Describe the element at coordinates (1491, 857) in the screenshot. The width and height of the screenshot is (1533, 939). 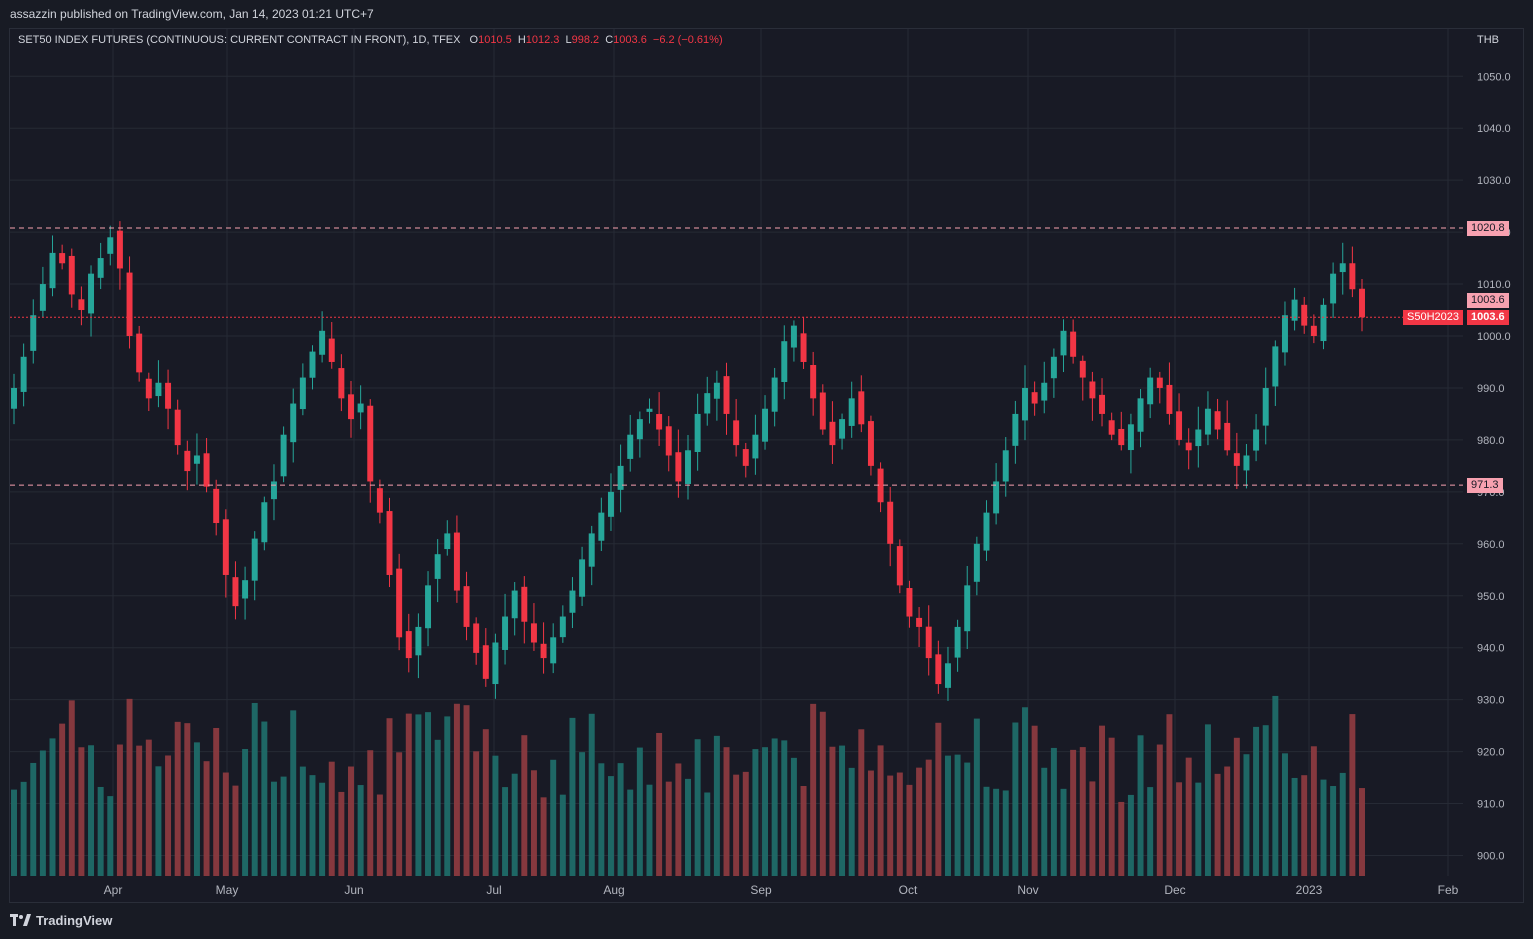
I see `price-tick-label: 900.0` at that location.